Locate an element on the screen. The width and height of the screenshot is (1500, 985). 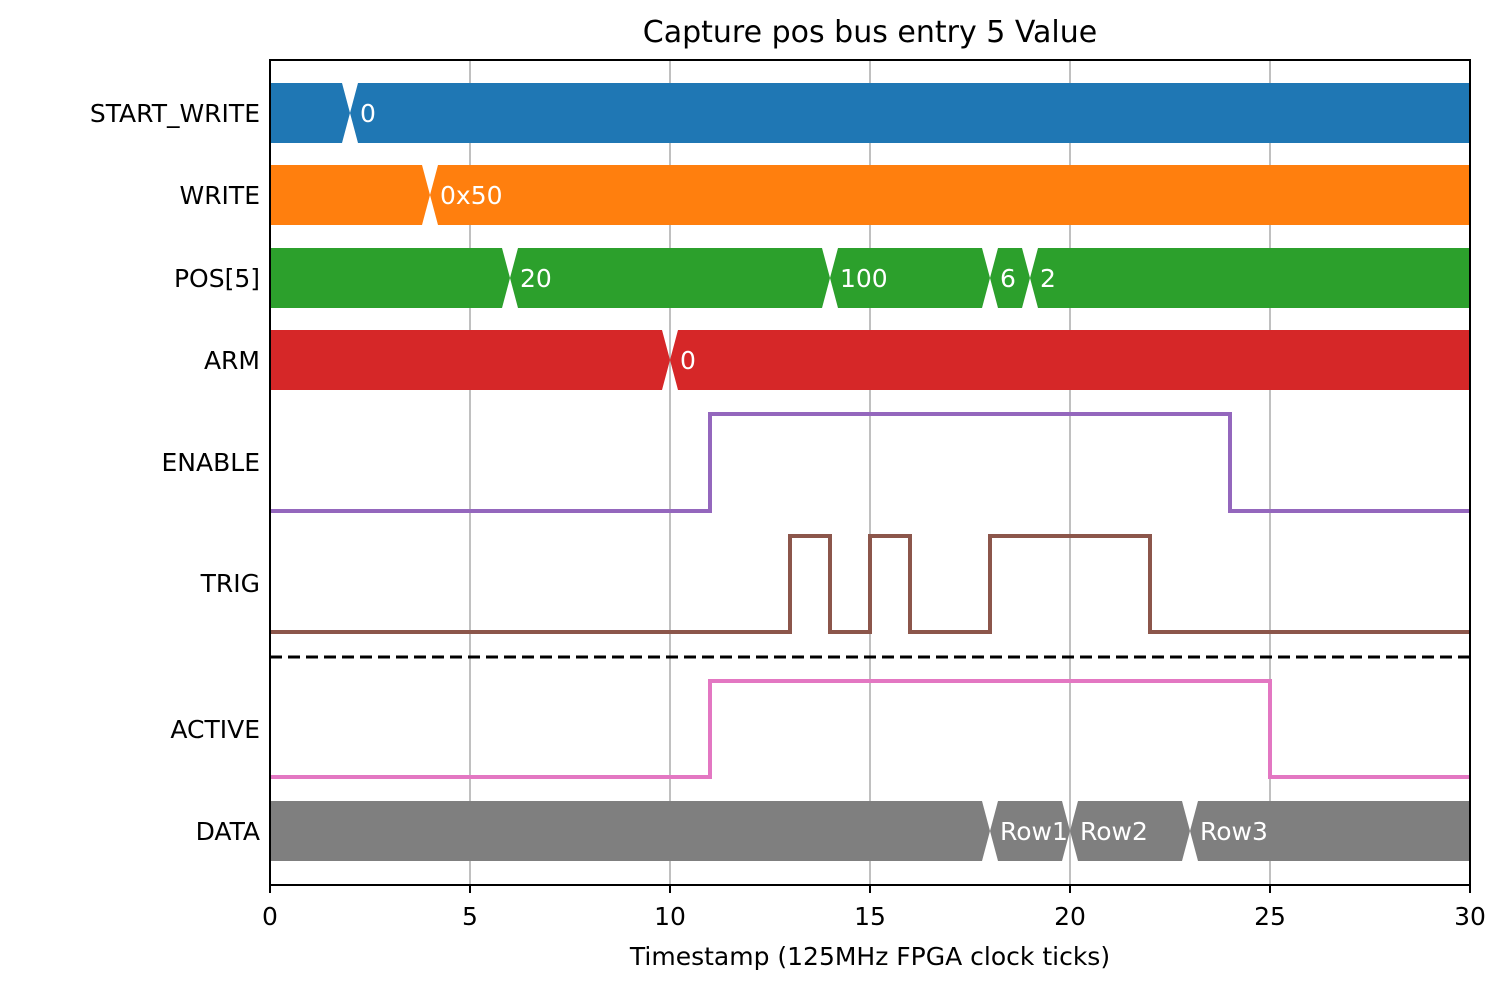
x-axis-label: Timestamp (125MHz FPGA clock ticks) is located at coordinates (869, 956).